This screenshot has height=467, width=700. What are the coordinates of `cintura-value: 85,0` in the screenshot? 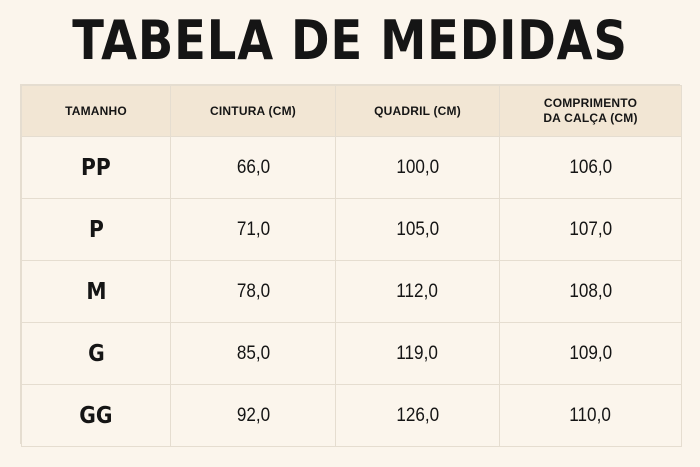 It's located at (253, 353).